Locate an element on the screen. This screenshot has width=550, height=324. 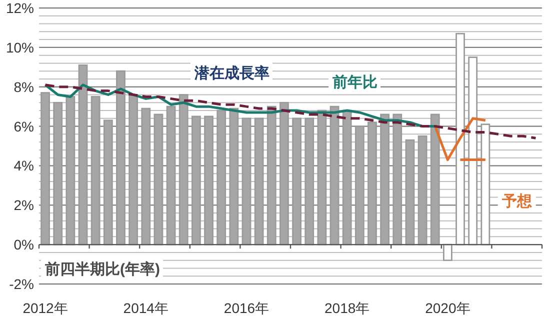
y-tick-label: 10% is located at coordinates (20, 47).